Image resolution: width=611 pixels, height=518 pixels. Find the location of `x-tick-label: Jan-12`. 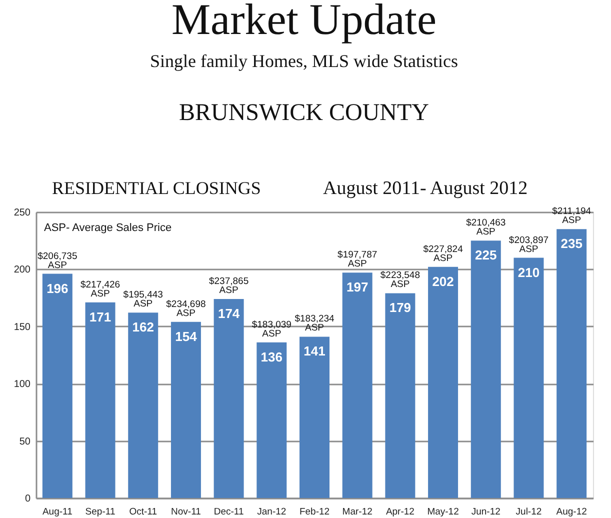

x-tick-label: Jan-12 is located at coordinates (271, 512).